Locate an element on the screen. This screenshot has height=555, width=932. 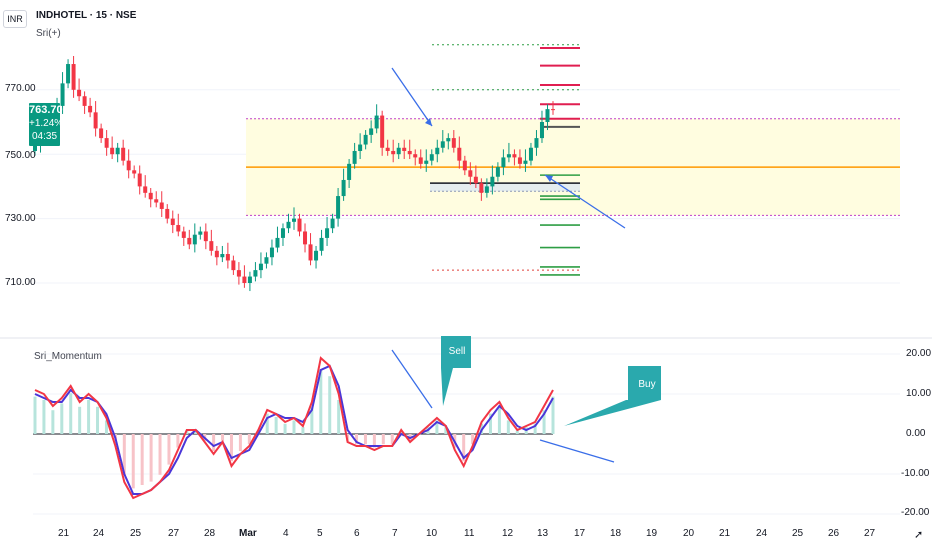
time-tick: 17 is located at coordinates (580, 533).